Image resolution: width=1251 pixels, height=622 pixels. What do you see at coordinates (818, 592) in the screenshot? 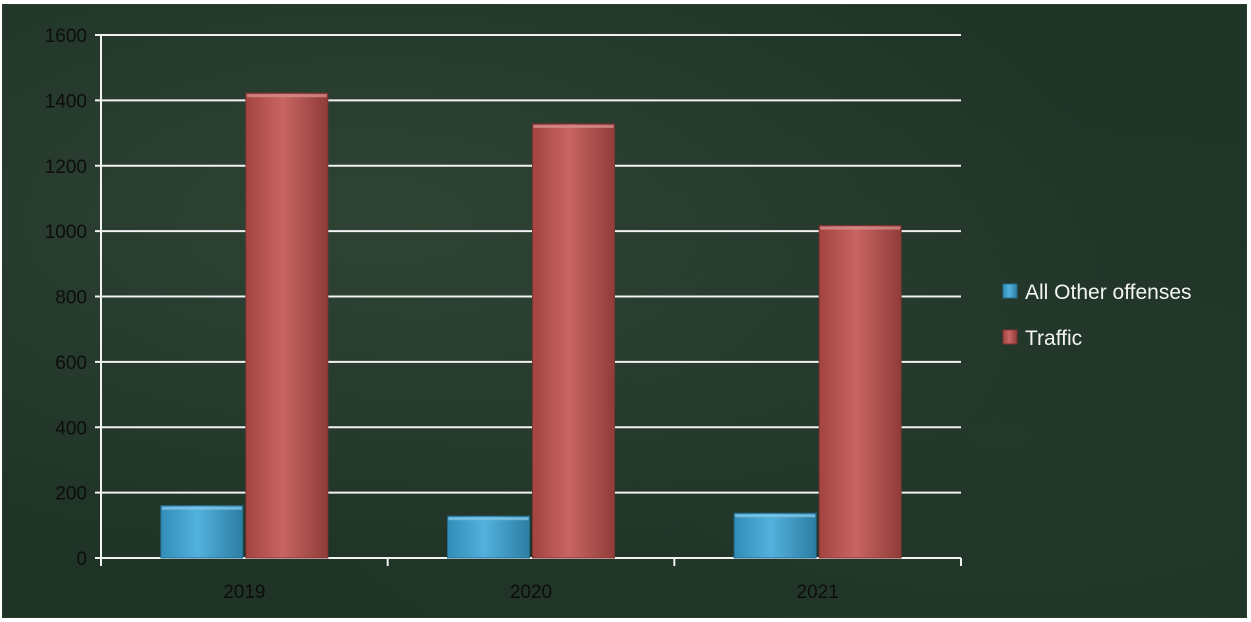
I see `x-tick-label: 2021` at bounding box center [818, 592].